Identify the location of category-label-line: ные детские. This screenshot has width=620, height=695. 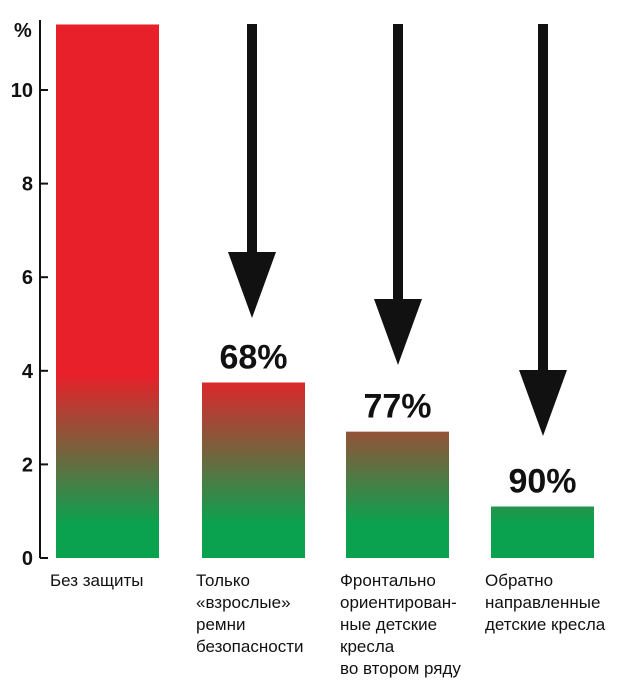
(388, 624).